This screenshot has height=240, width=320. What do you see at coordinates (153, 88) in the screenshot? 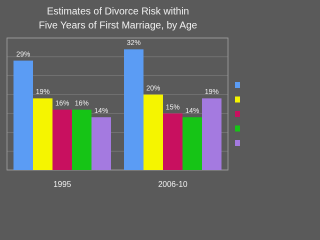
I see `value-label: 20%` at bounding box center [153, 88].